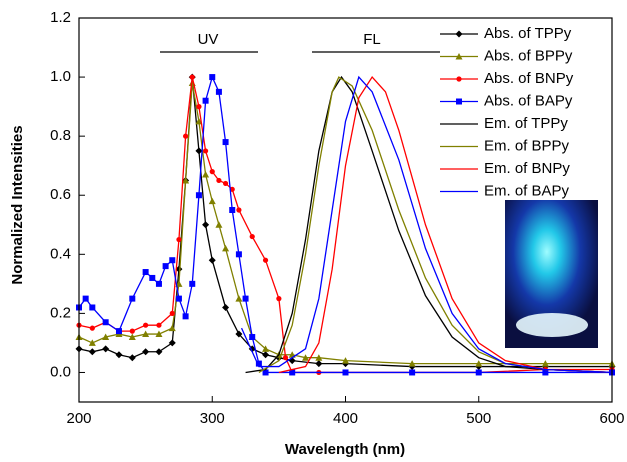  Describe the element at coordinates (208, 39) in the screenshot. I see `annotation: UV` at that location.